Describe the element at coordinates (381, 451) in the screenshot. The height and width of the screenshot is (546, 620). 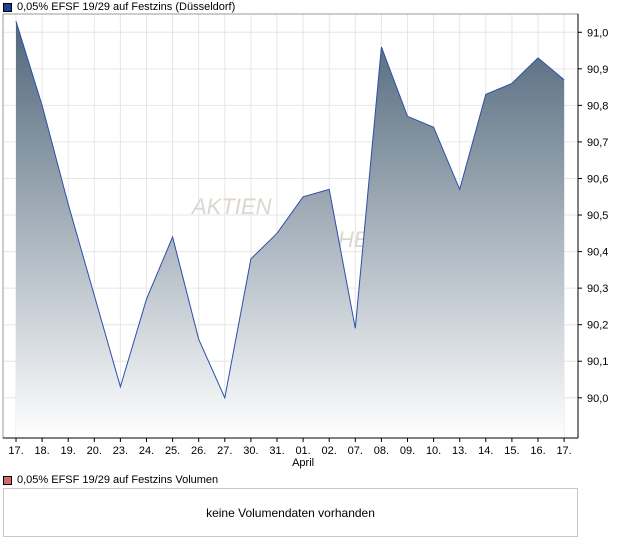
I see `x-tick-label: 08.` at that location.